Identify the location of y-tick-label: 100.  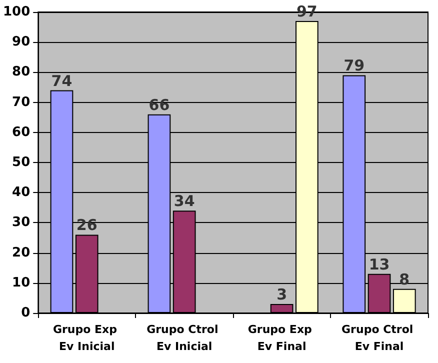
(16, 12).